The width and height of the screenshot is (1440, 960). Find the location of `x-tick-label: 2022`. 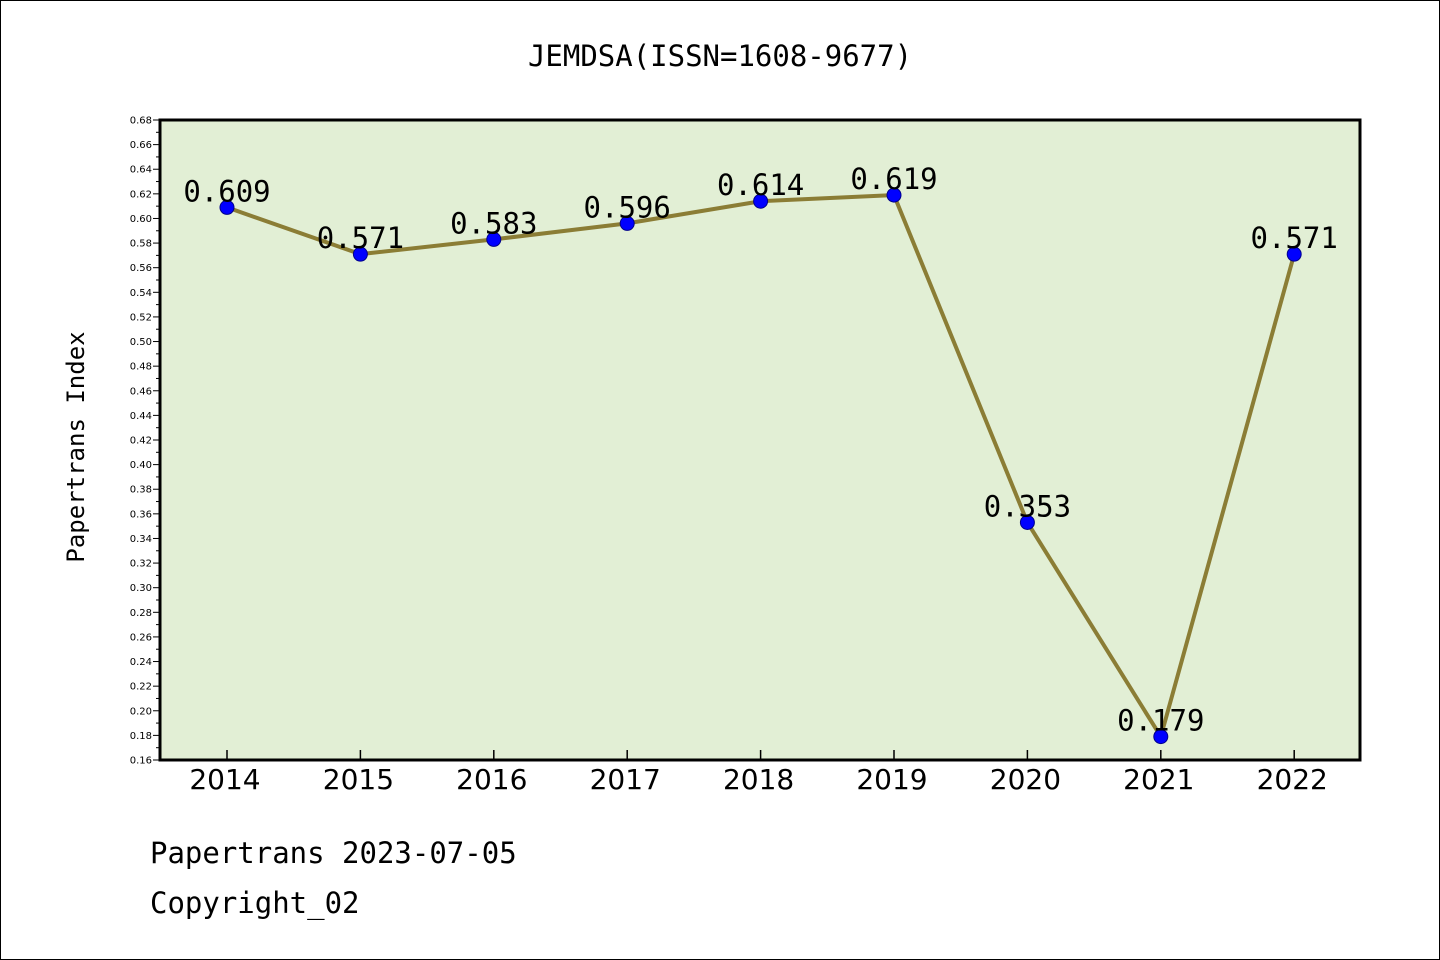

x-tick-label: 2022 is located at coordinates (1292, 779).